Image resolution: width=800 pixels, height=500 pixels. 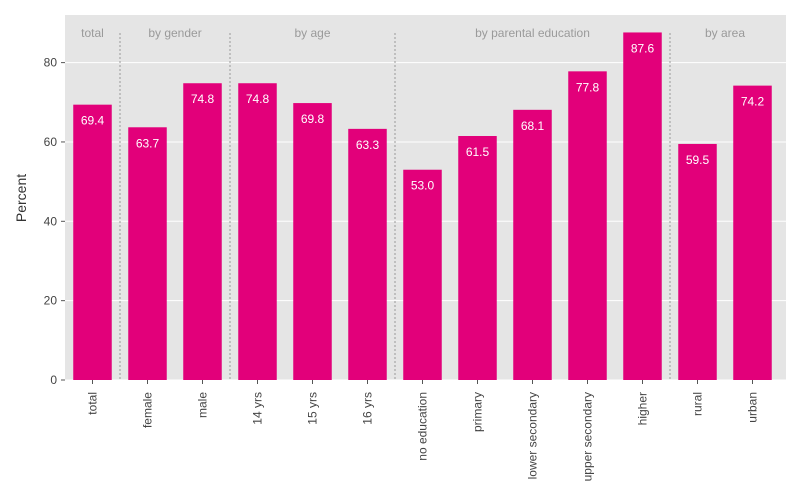 What do you see at coordinates (51, 221) in the screenshot?
I see `y-tick-label: 40` at bounding box center [51, 221].